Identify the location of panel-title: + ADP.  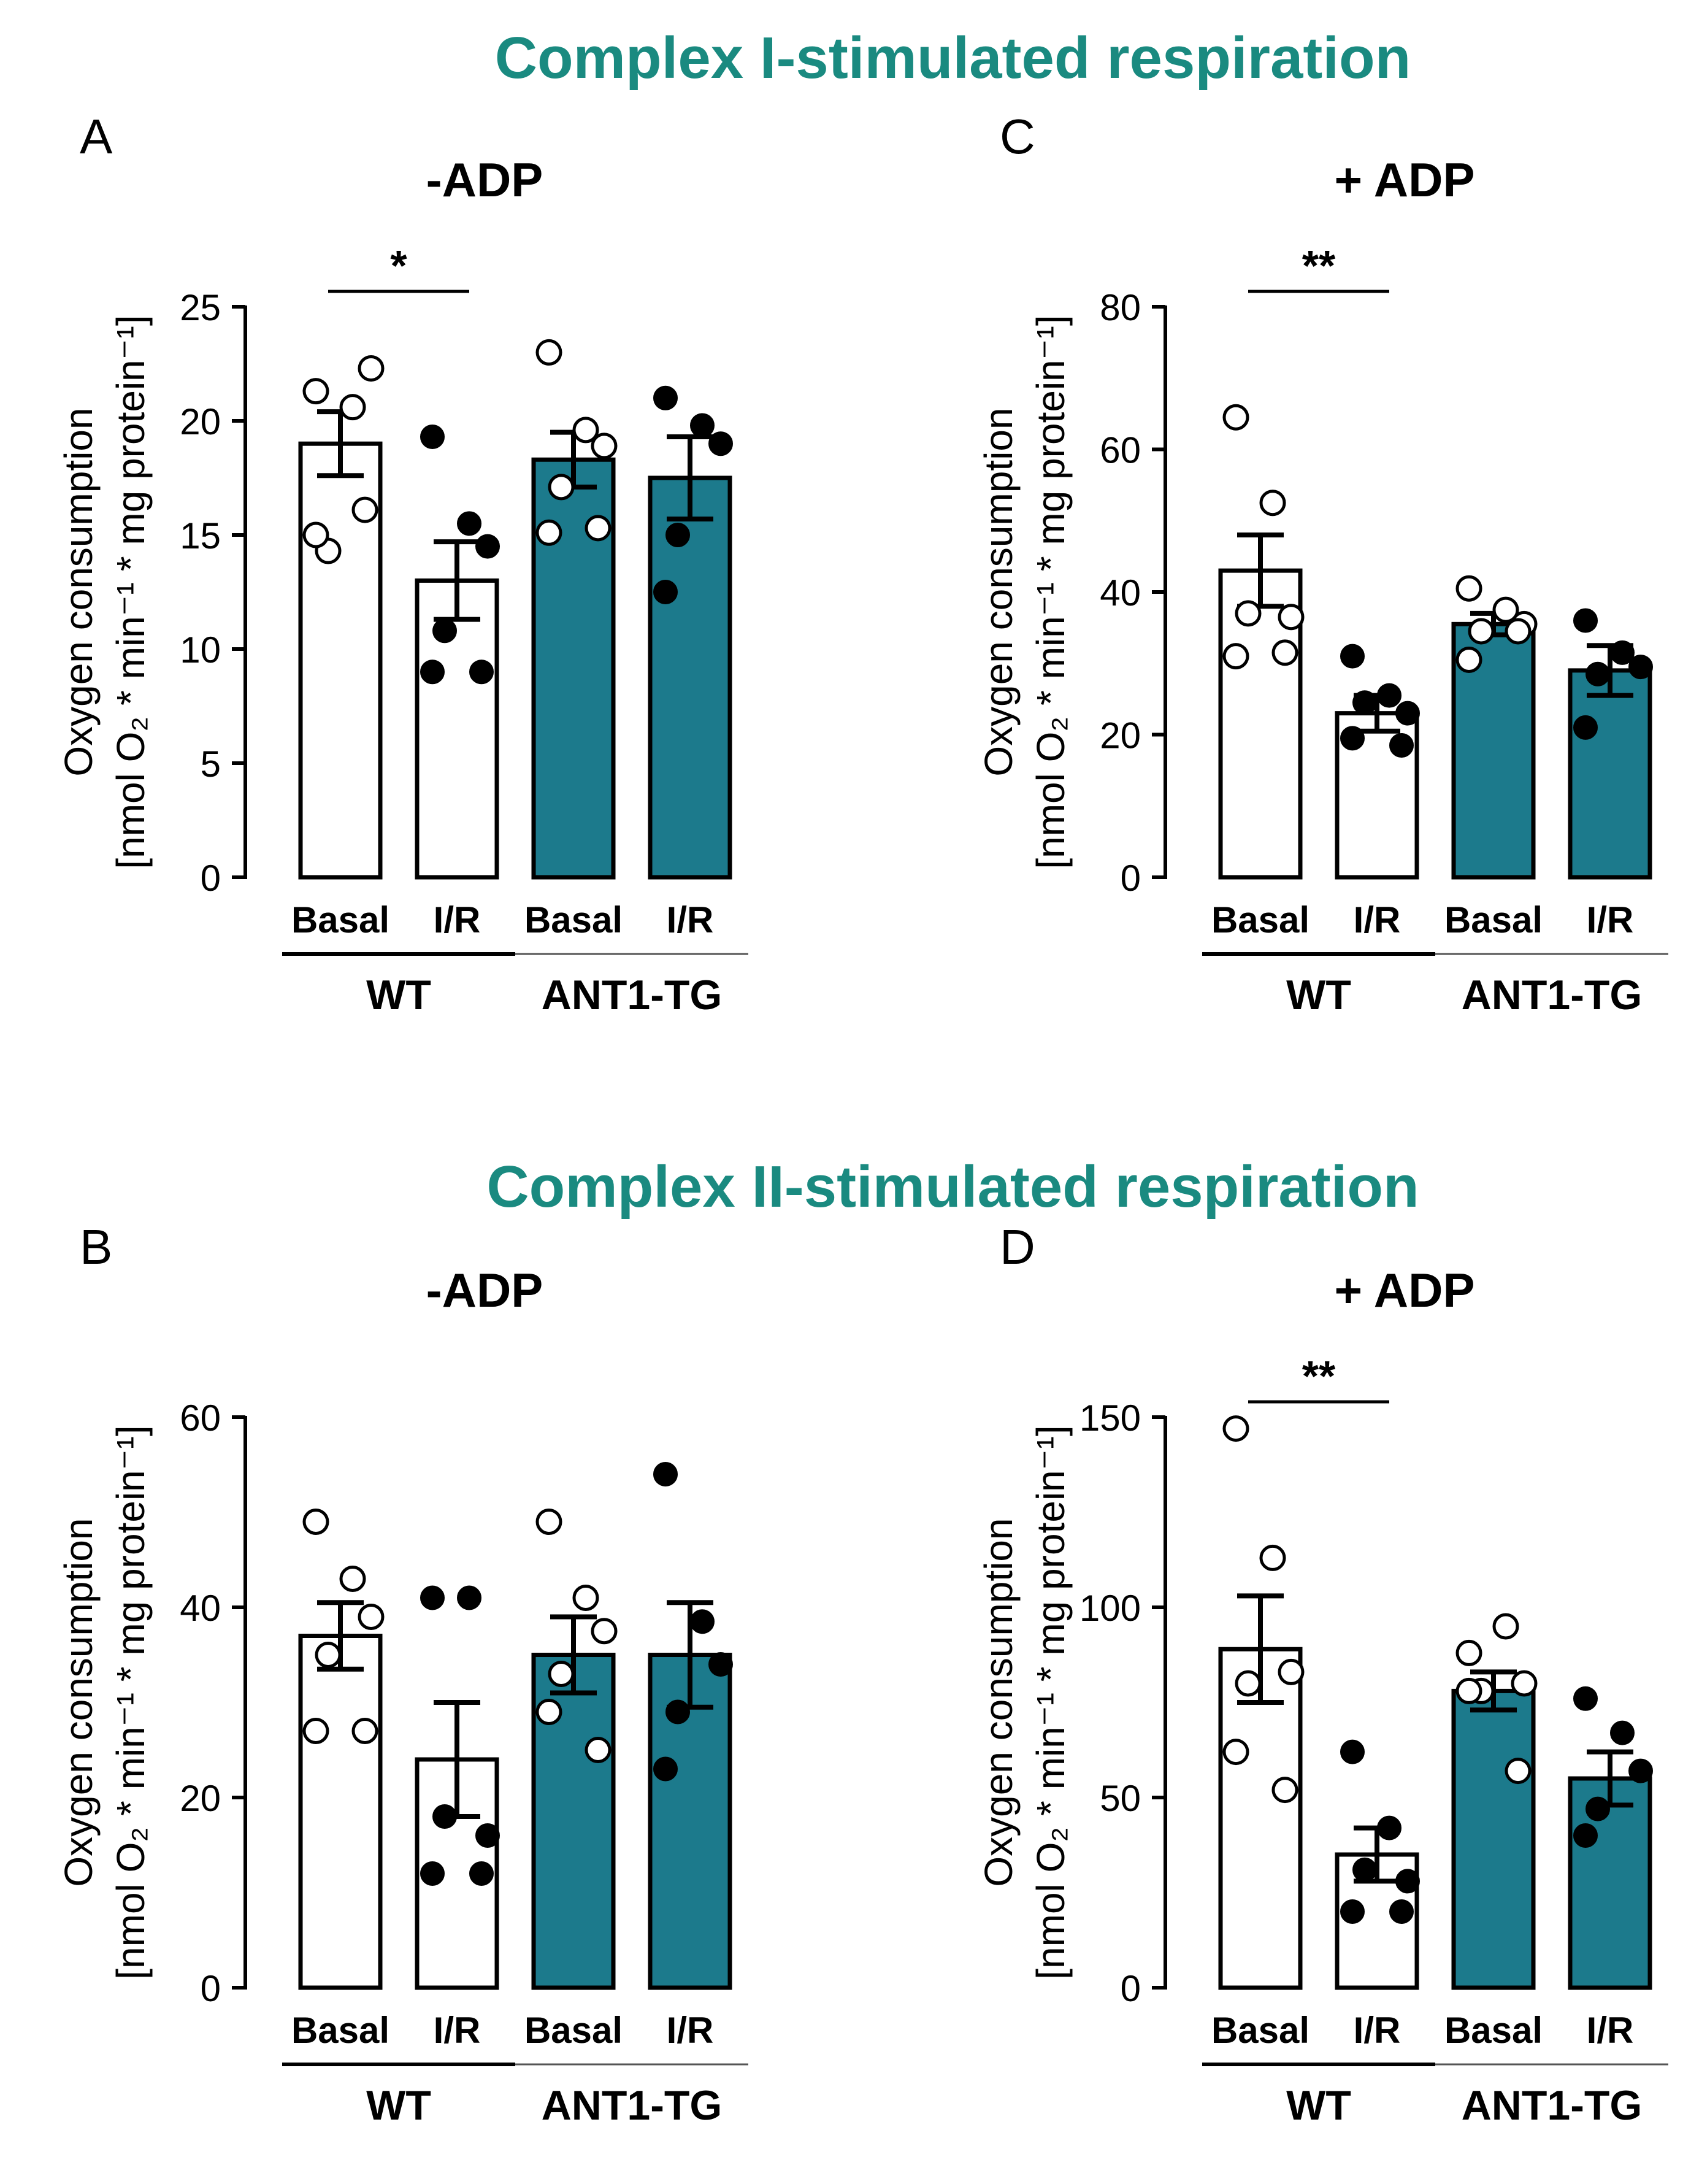
(1404, 180).